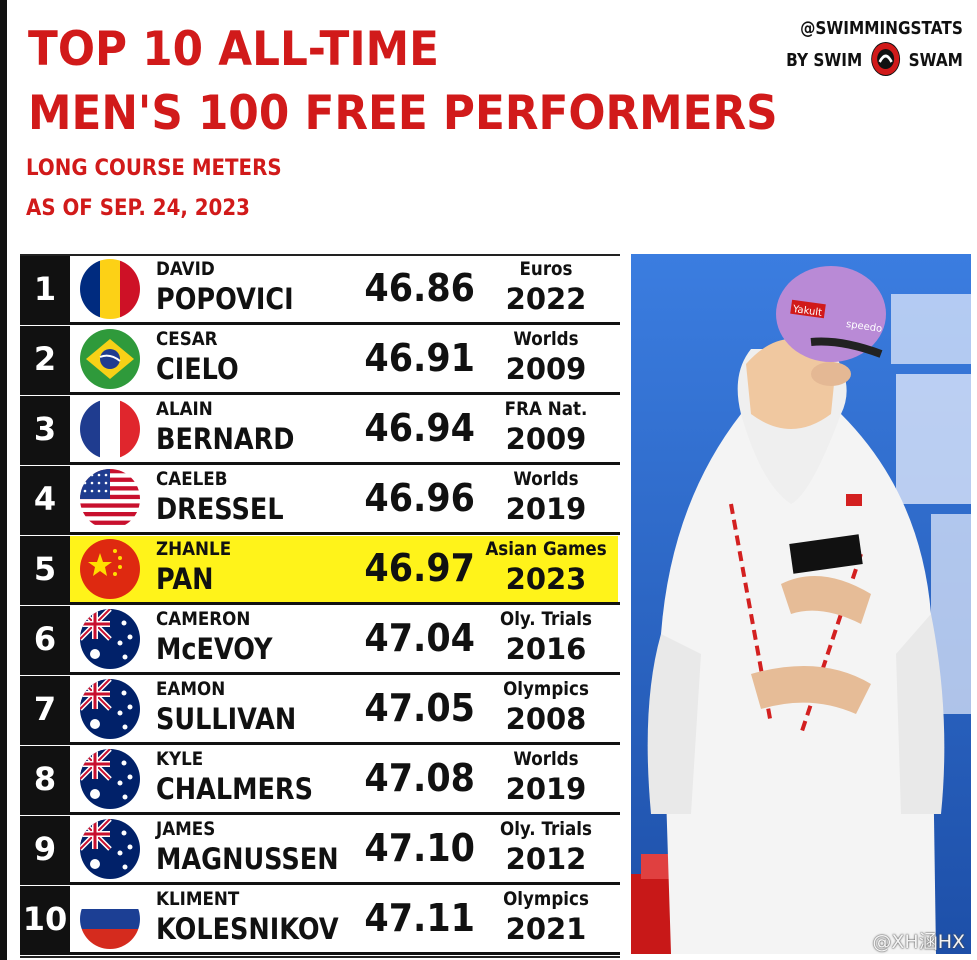 Image resolution: width=977 pixels, height=960 pixels. What do you see at coordinates (184, 409) in the screenshot?
I see `swimmer-first-name: ALAIN` at bounding box center [184, 409].